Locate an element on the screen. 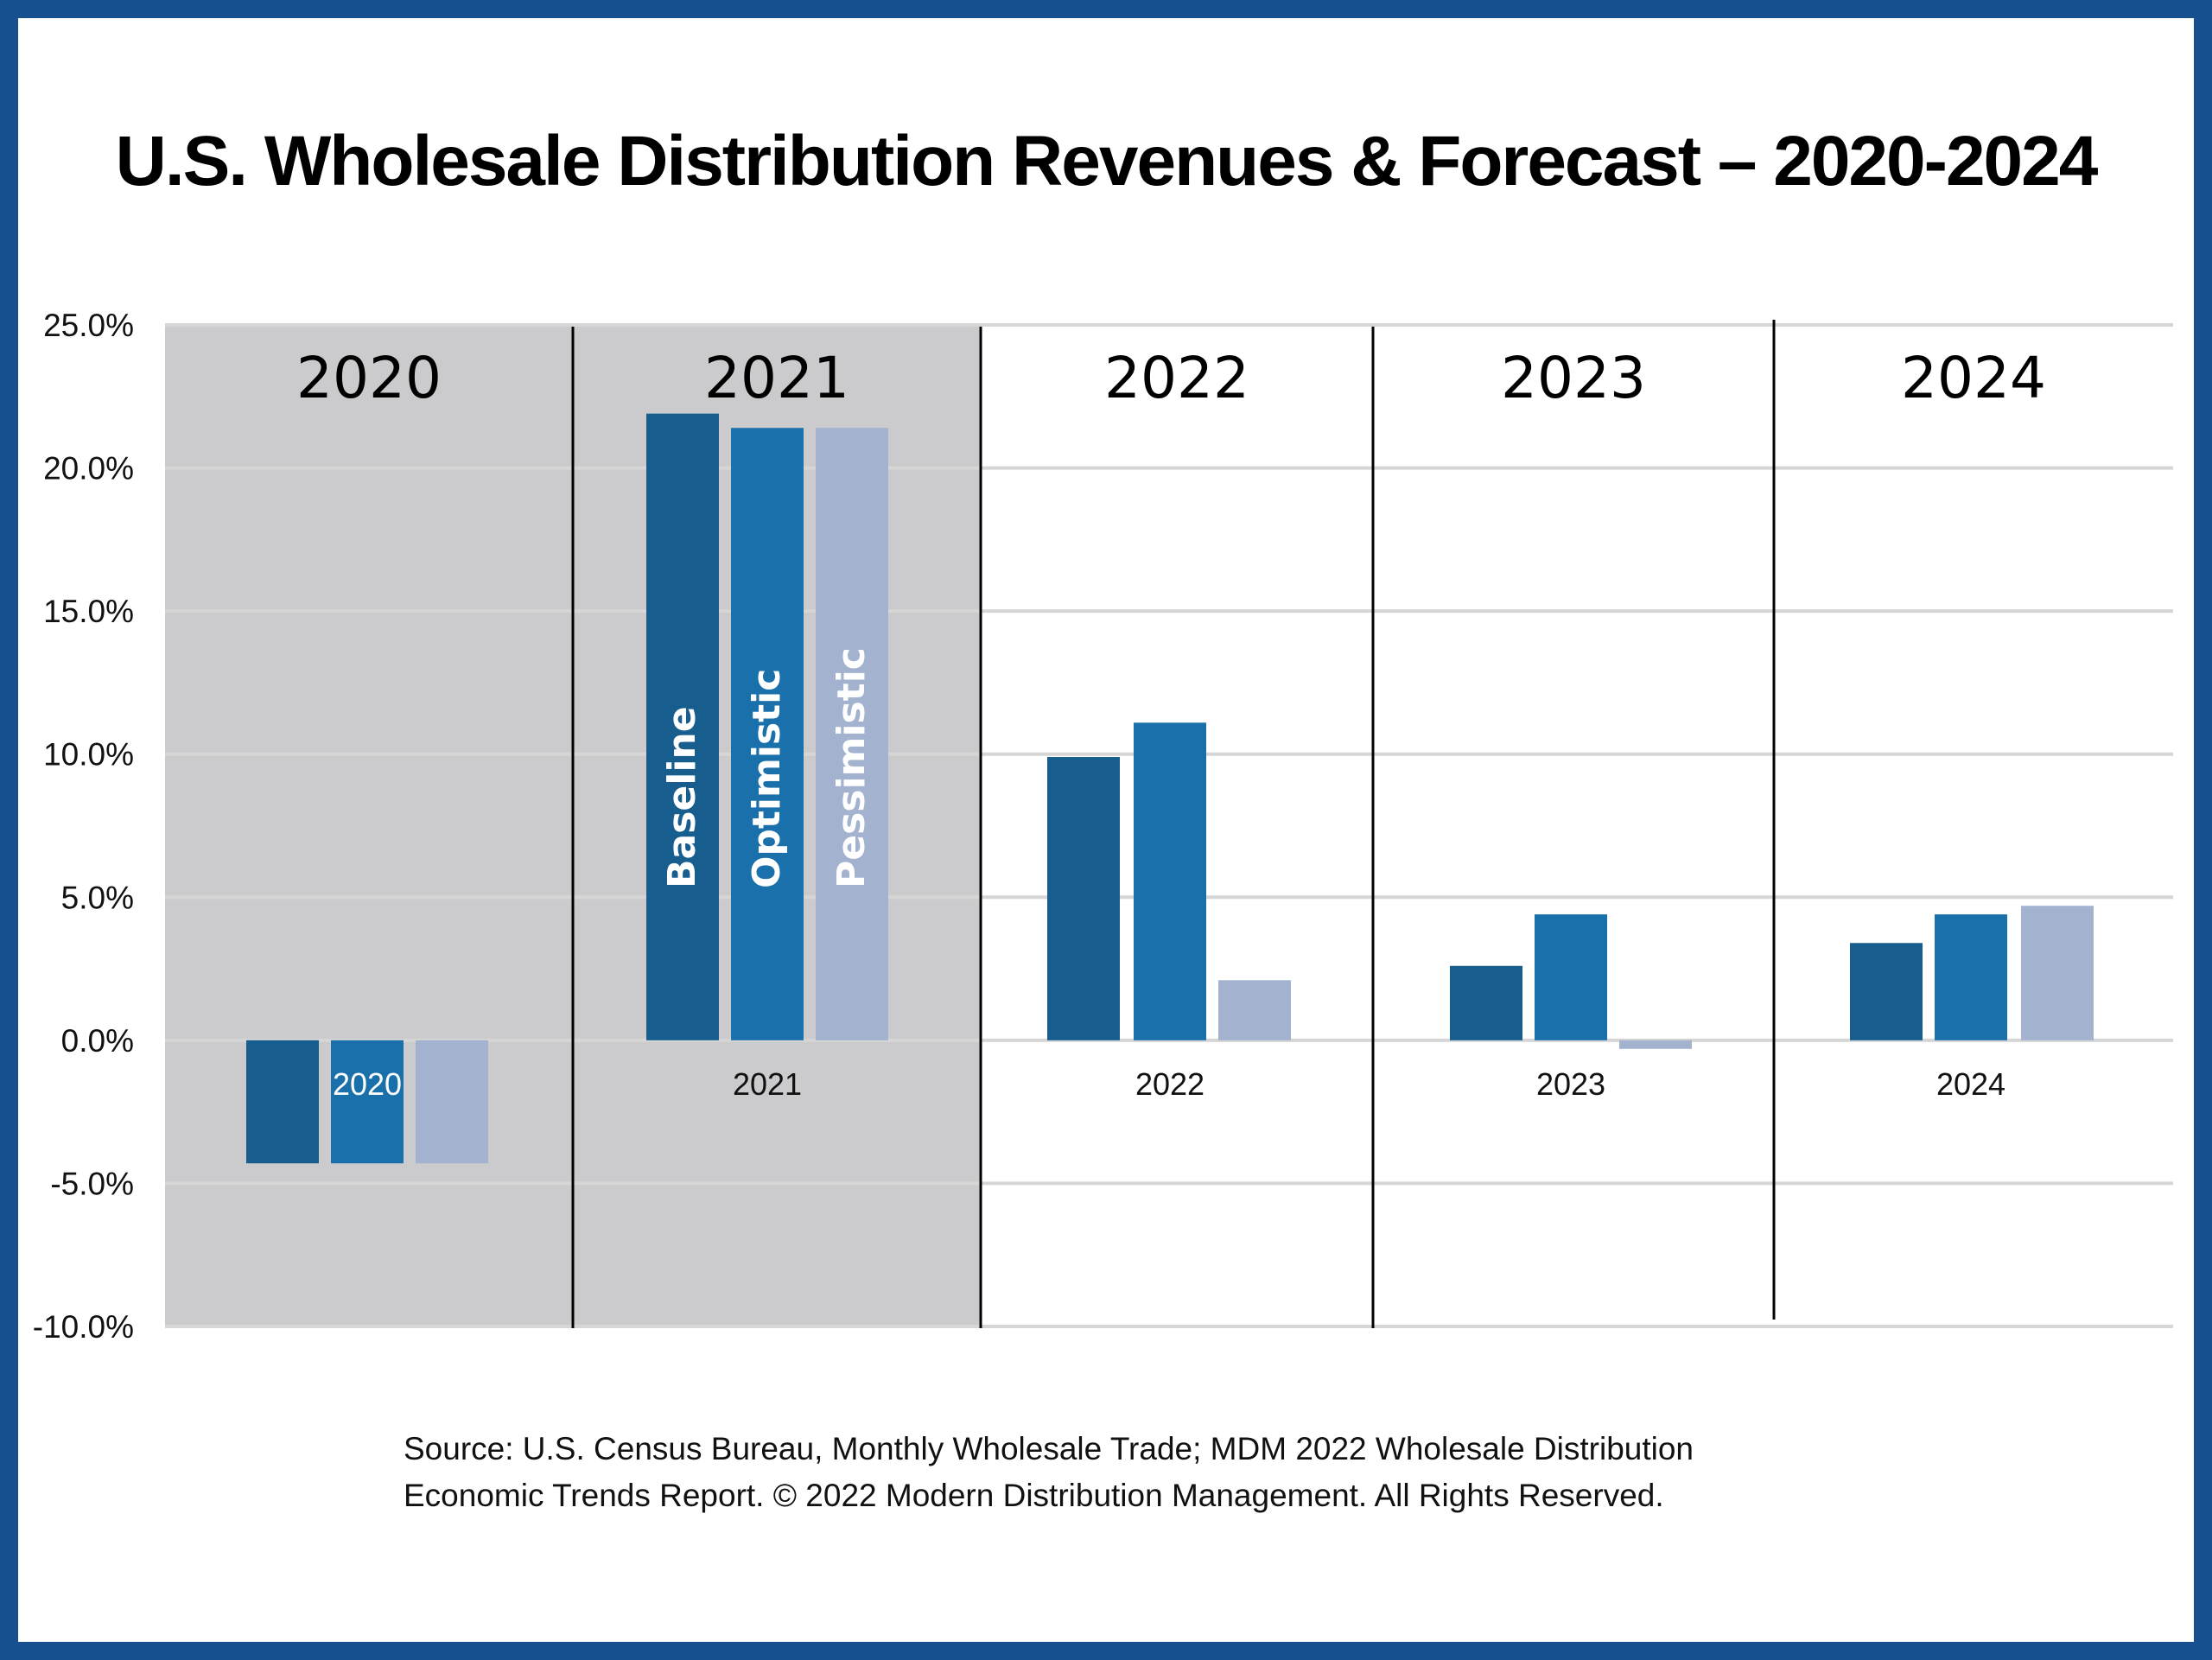  bar-optimistic-2023 is located at coordinates (1571, 977).